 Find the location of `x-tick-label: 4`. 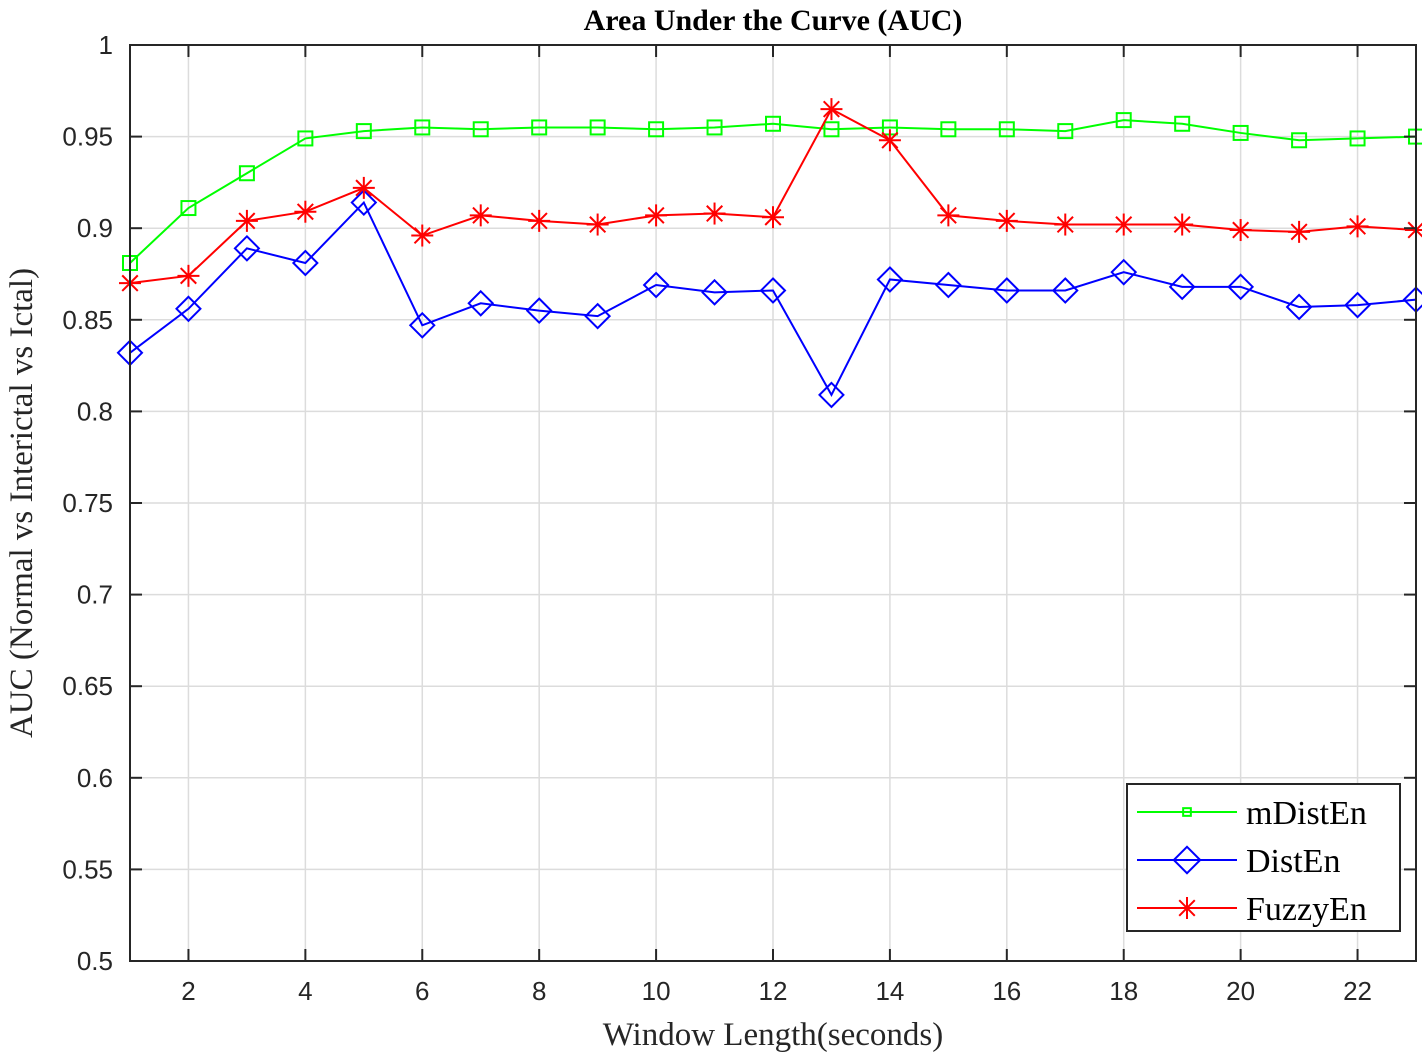

x-tick-label: 4 is located at coordinates (305, 991).